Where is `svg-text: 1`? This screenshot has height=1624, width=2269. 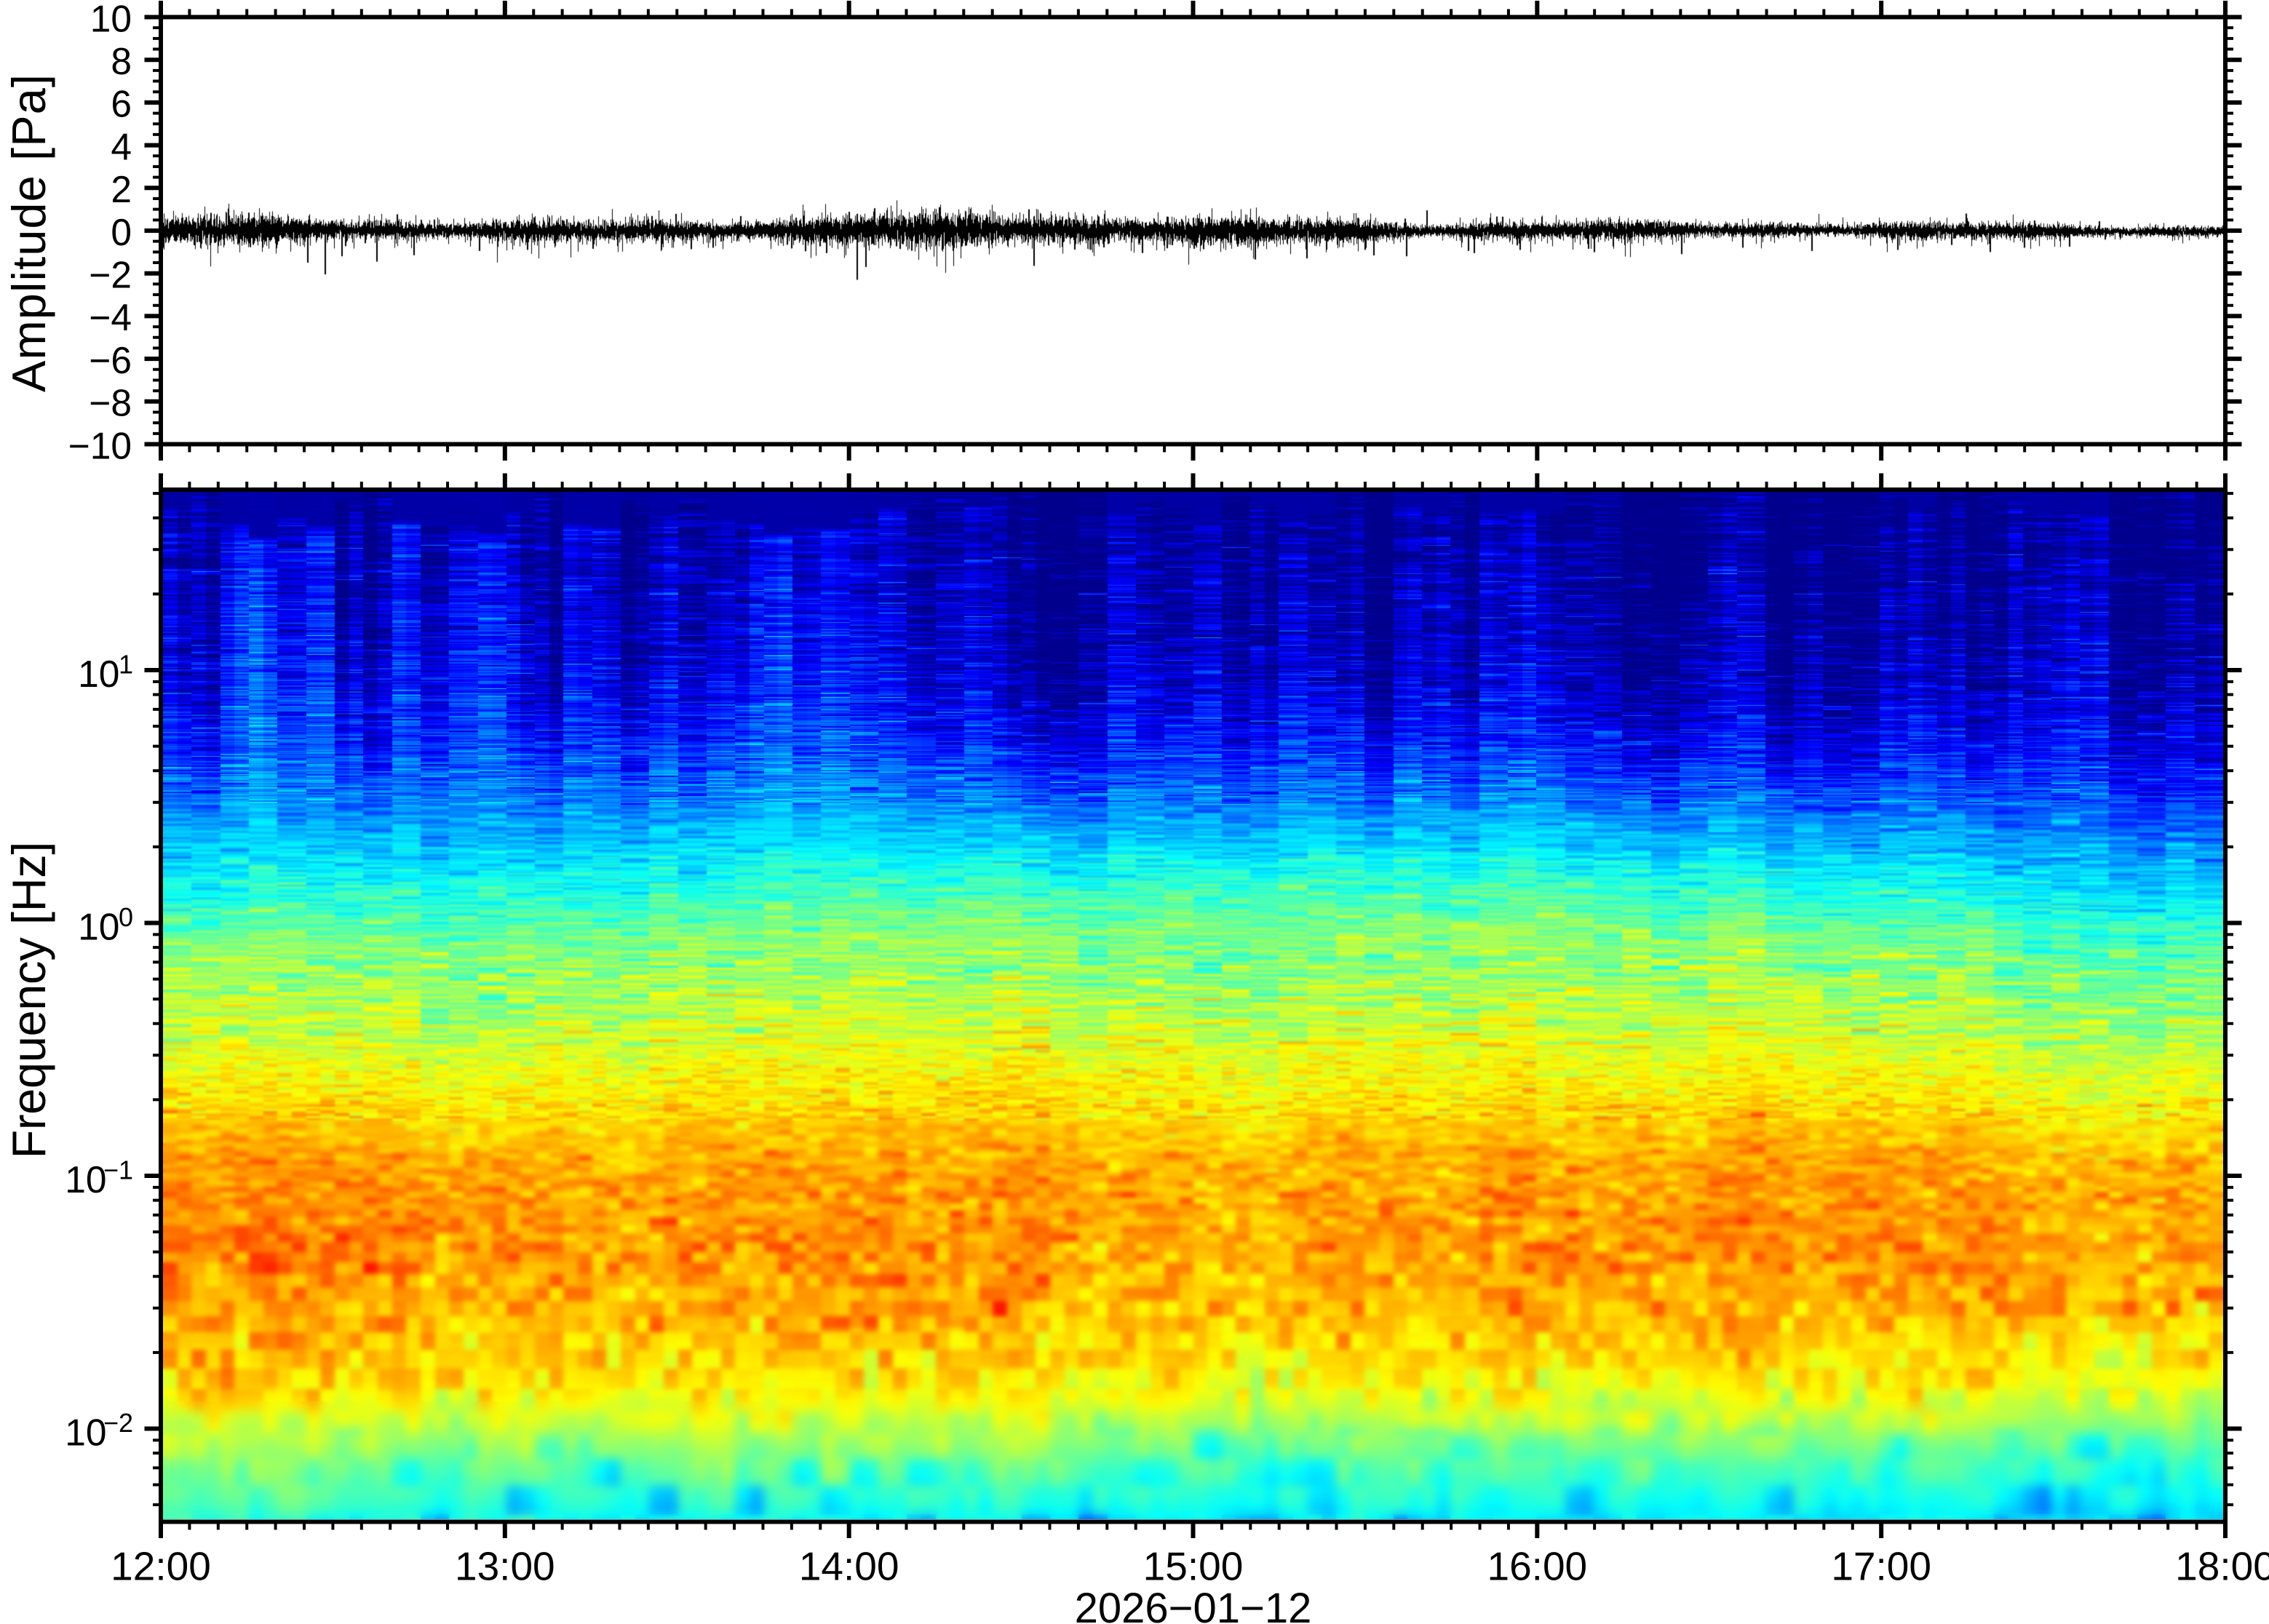
svg-text: 1 is located at coordinates (126, 665).